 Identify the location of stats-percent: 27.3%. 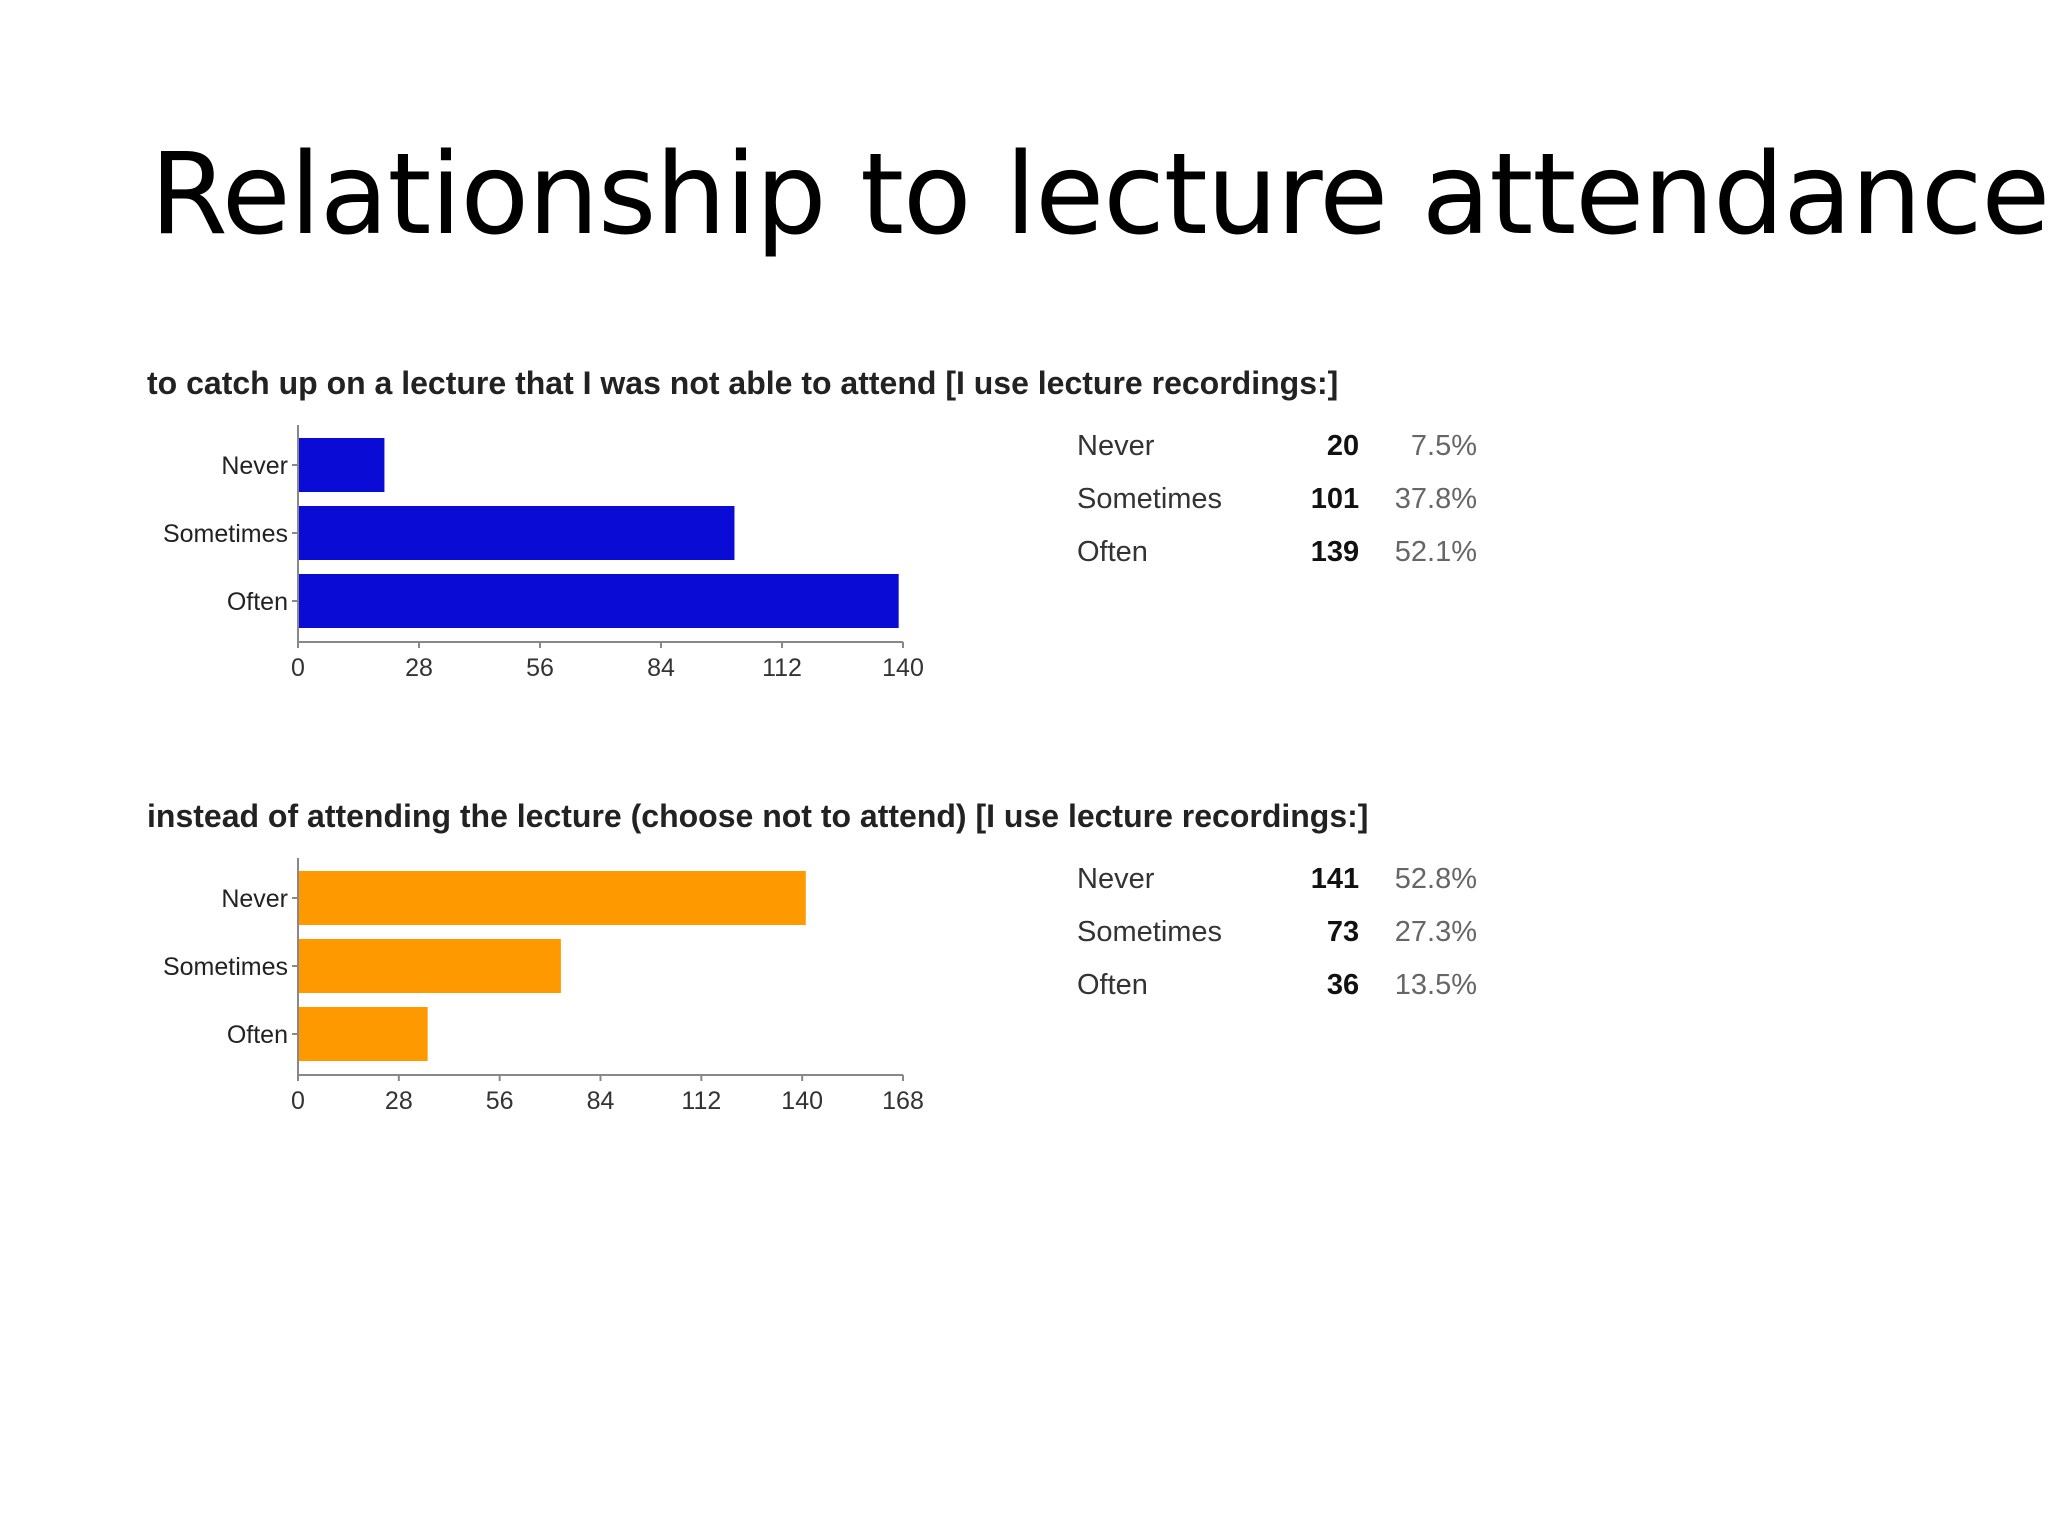
(1435, 932).